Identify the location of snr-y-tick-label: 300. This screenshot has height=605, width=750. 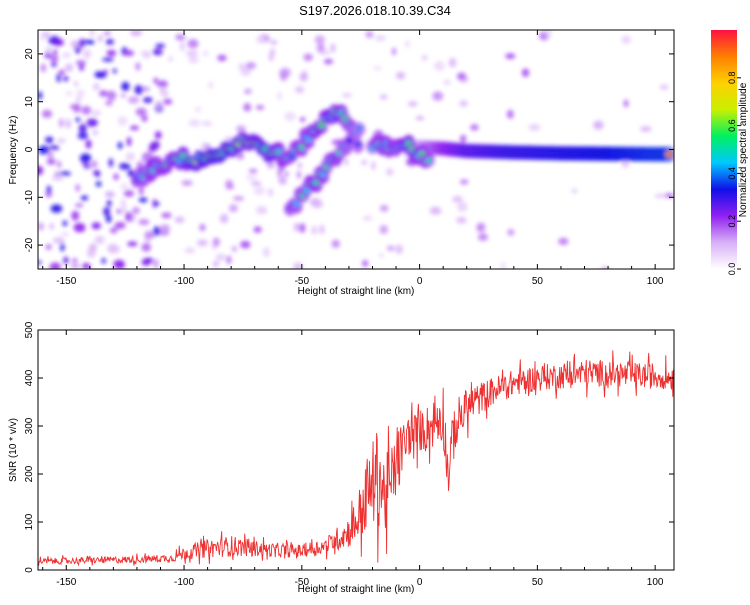
(29, 425).